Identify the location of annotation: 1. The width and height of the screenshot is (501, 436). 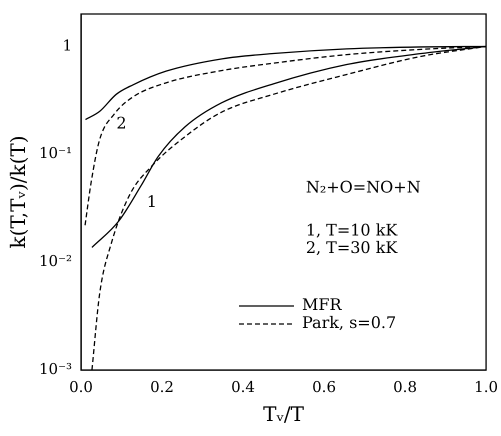
(151, 201).